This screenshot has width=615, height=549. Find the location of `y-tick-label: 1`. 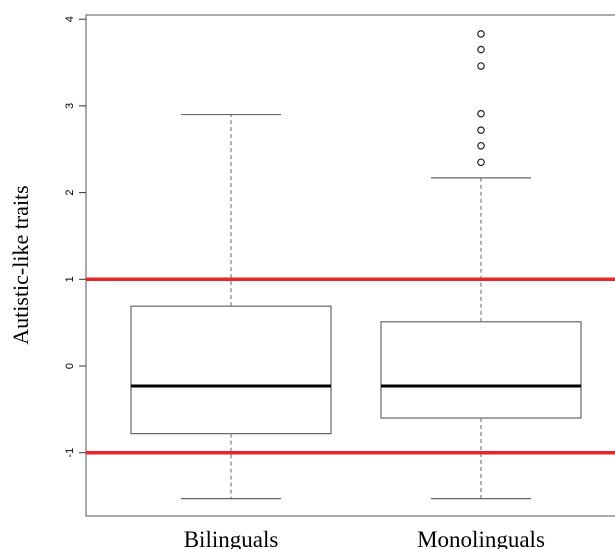

y-tick-label: 1 is located at coordinates (70, 279).